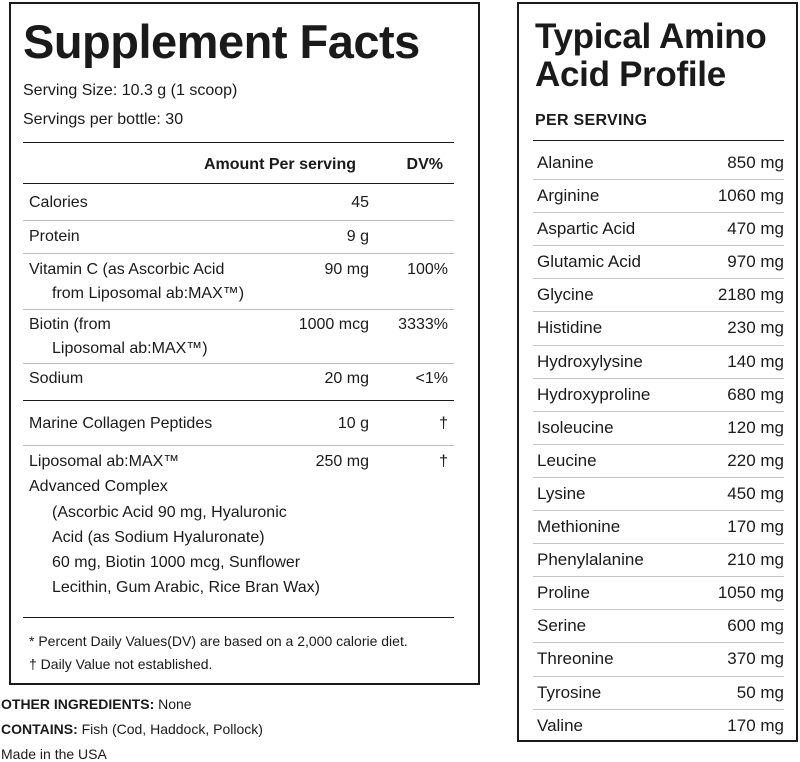 This screenshot has width=800, height=762. What do you see at coordinates (130, 348) in the screenshot?
I see `nutrient-name-line2: Liposomal ab:MAX™)` at bounding box center [130, 348].